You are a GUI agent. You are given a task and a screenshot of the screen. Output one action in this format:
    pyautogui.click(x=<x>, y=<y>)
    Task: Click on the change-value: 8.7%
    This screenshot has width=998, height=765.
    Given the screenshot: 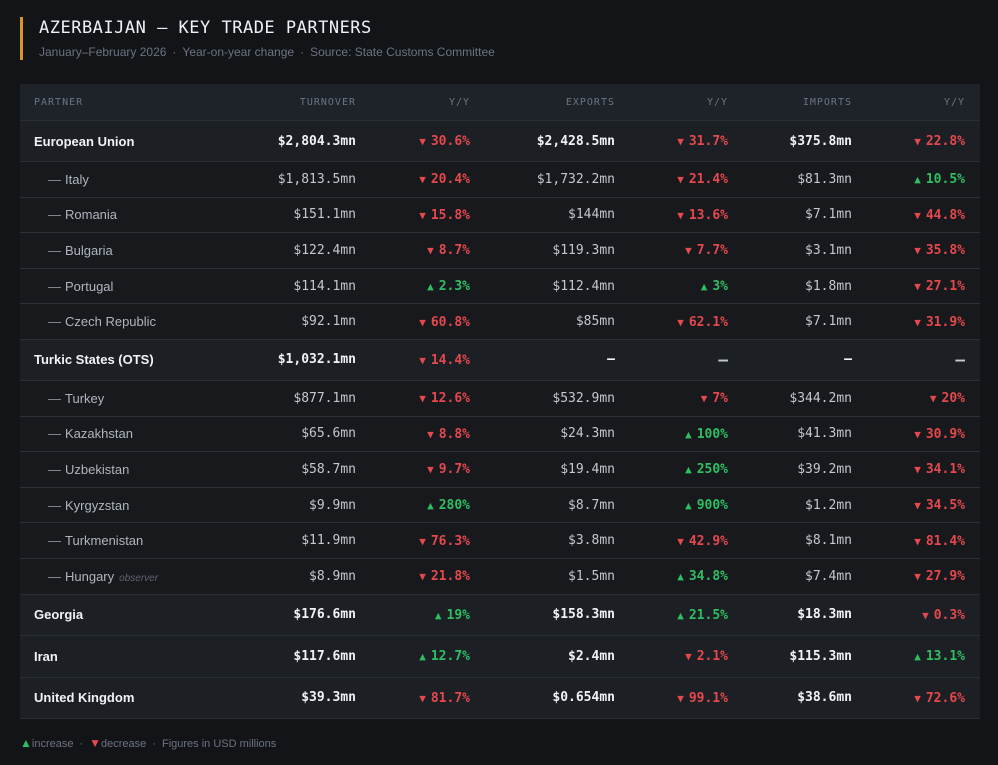 What is the action you would take?
    pyautogui.click(x=454, y=251)
    